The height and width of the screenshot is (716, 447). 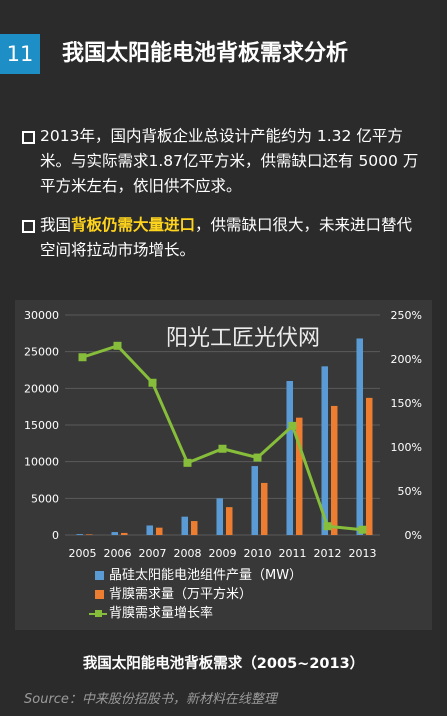 I want to click on y-left-tick-label: 30000, so click(x=41, y=315).